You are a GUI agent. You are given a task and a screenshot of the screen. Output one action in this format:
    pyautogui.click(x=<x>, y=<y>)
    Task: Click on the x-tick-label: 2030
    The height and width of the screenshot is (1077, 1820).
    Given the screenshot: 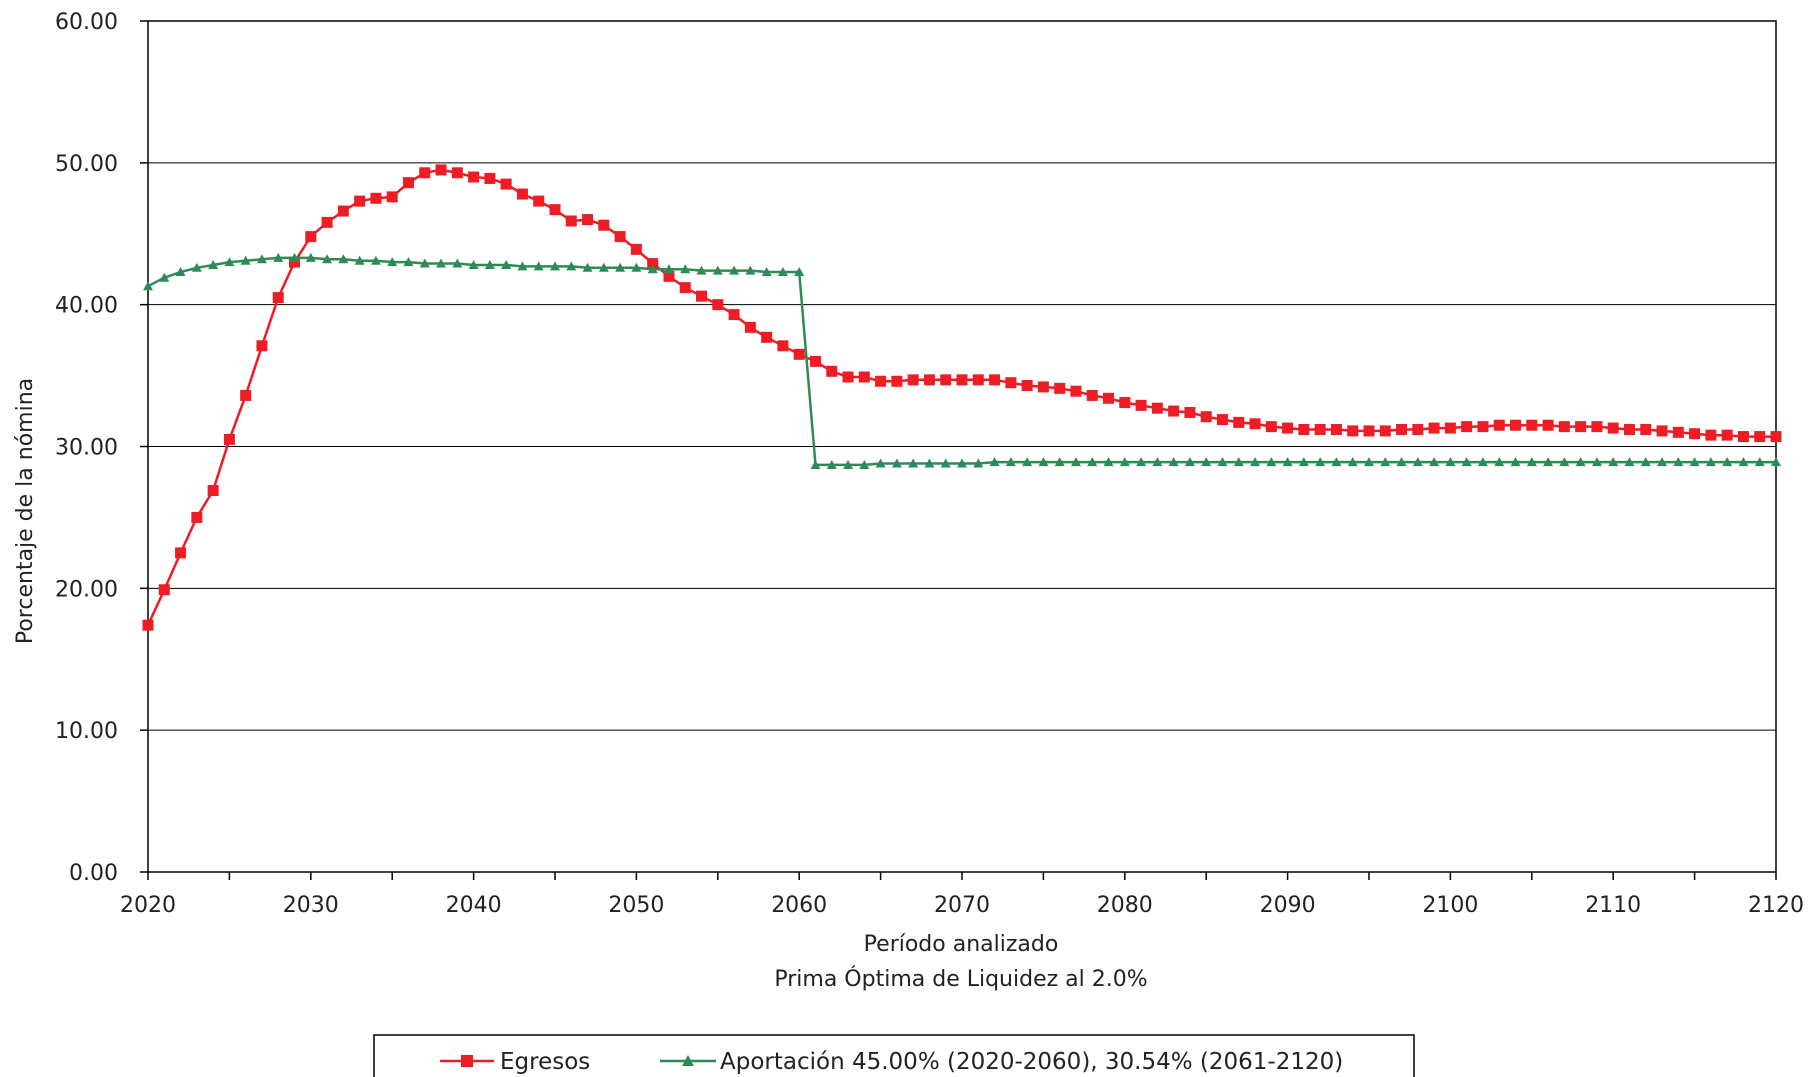 What is the action you would take?
    pyautogui.click(x=311, y=905)
    